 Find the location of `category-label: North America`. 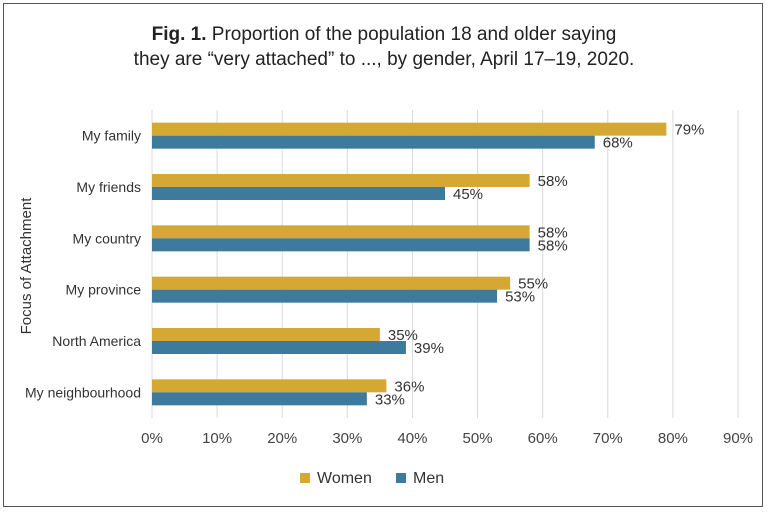

category-label: North America is located at coordinates (96, 341).